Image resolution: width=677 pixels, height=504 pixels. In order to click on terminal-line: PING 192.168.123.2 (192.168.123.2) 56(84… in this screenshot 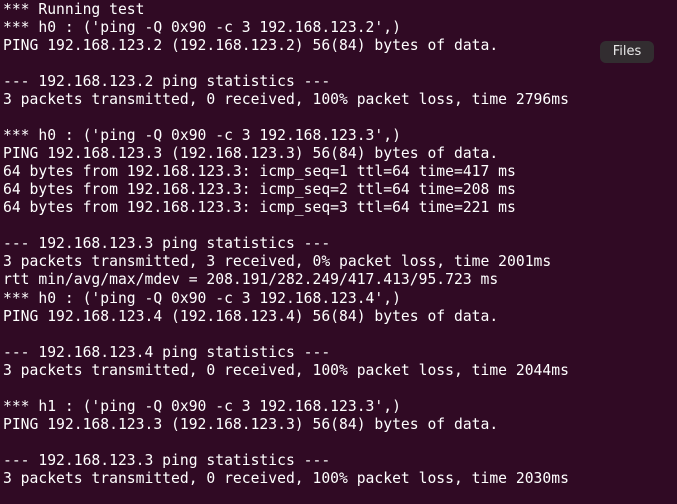, I will do `click(251, 46)`.